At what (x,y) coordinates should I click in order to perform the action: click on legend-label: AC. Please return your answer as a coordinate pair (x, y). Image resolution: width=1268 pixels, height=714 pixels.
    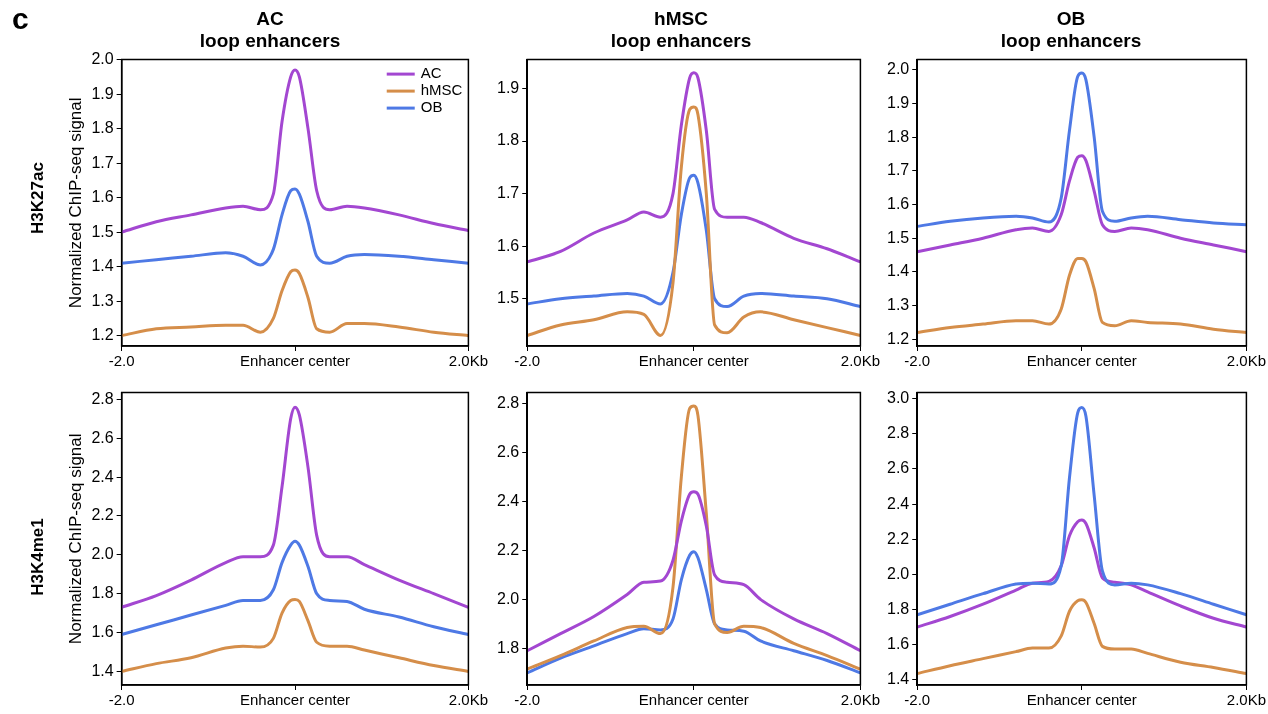
    Looking at the image, I should click on (431, 73).